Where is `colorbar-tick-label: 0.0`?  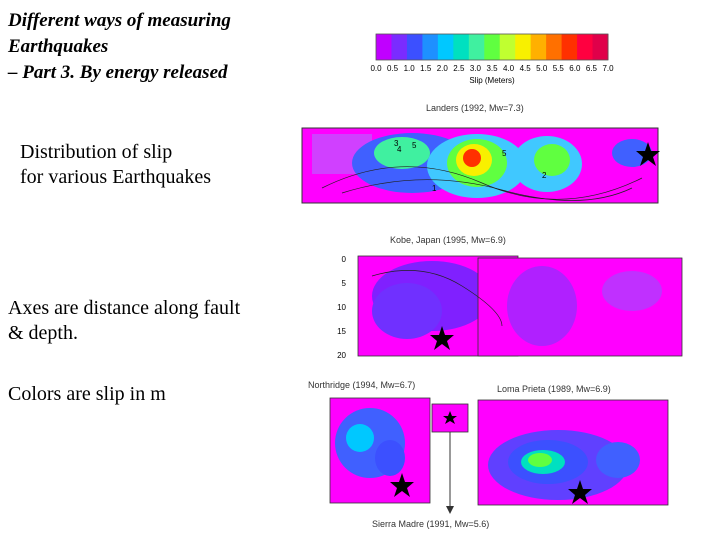 colorbar-tick-label: 0.0 is located at coordinates (376, 68).